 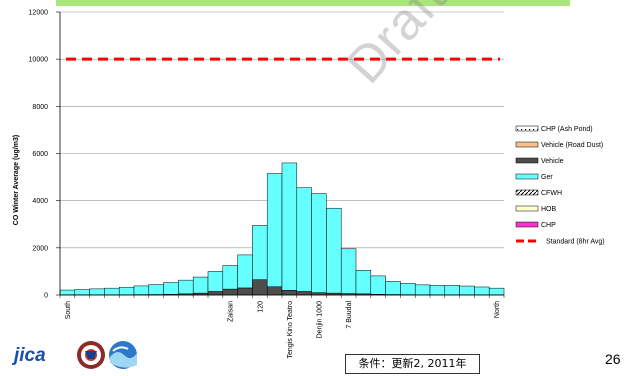 What do you see at coordinates (551, 193) in the screenshot?
I see `legend-label-cfwh: CFWH` at bounding box center [551, 193].